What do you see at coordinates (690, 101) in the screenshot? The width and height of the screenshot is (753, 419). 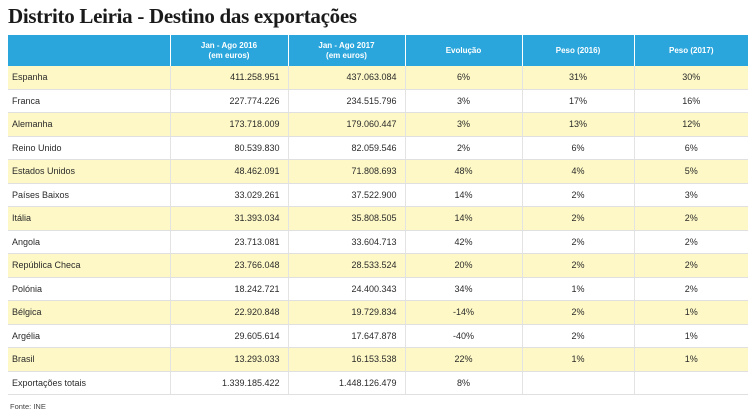 I see `cell-peso-2017: 16%` at bounding box center [690, 101].